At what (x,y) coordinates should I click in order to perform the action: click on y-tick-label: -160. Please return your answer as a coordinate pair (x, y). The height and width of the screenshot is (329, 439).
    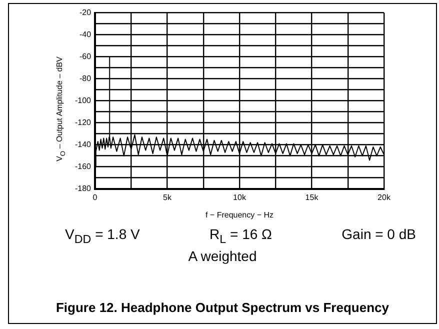
    Looking at the image, I should click on (83, 167).